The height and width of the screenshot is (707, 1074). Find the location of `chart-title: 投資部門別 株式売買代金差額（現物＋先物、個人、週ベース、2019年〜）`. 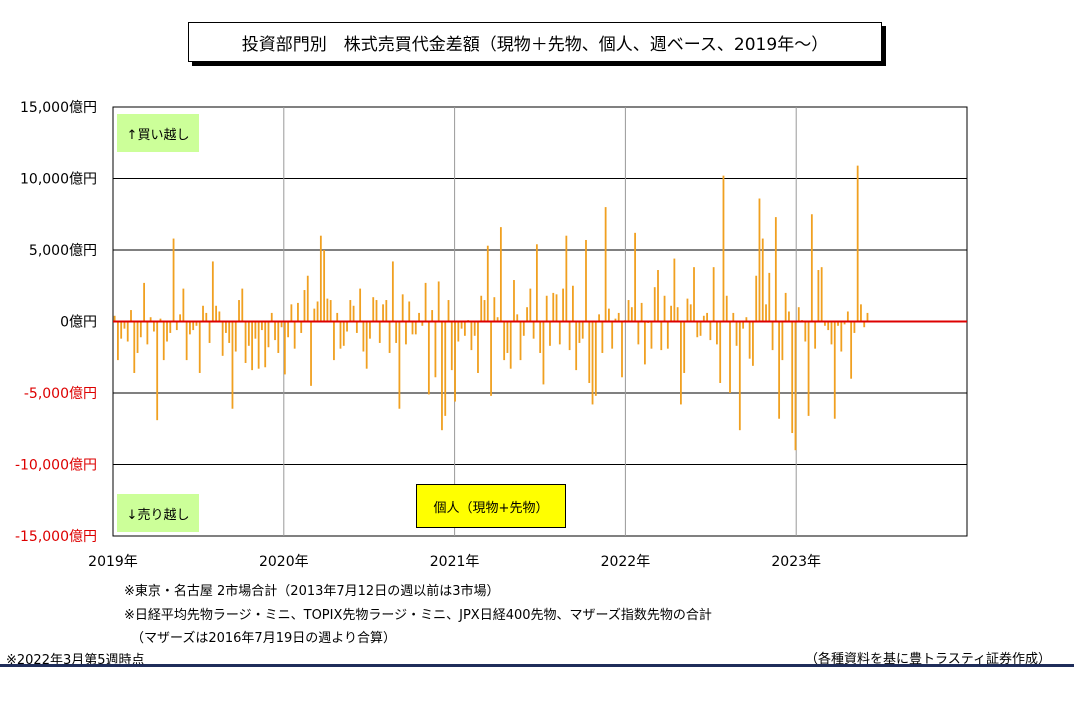

chart-title: 投資部門別 株式売買代金差額（現物＋先物、個人、週ベース、2019年〜） is located at coordinates (535, 44).